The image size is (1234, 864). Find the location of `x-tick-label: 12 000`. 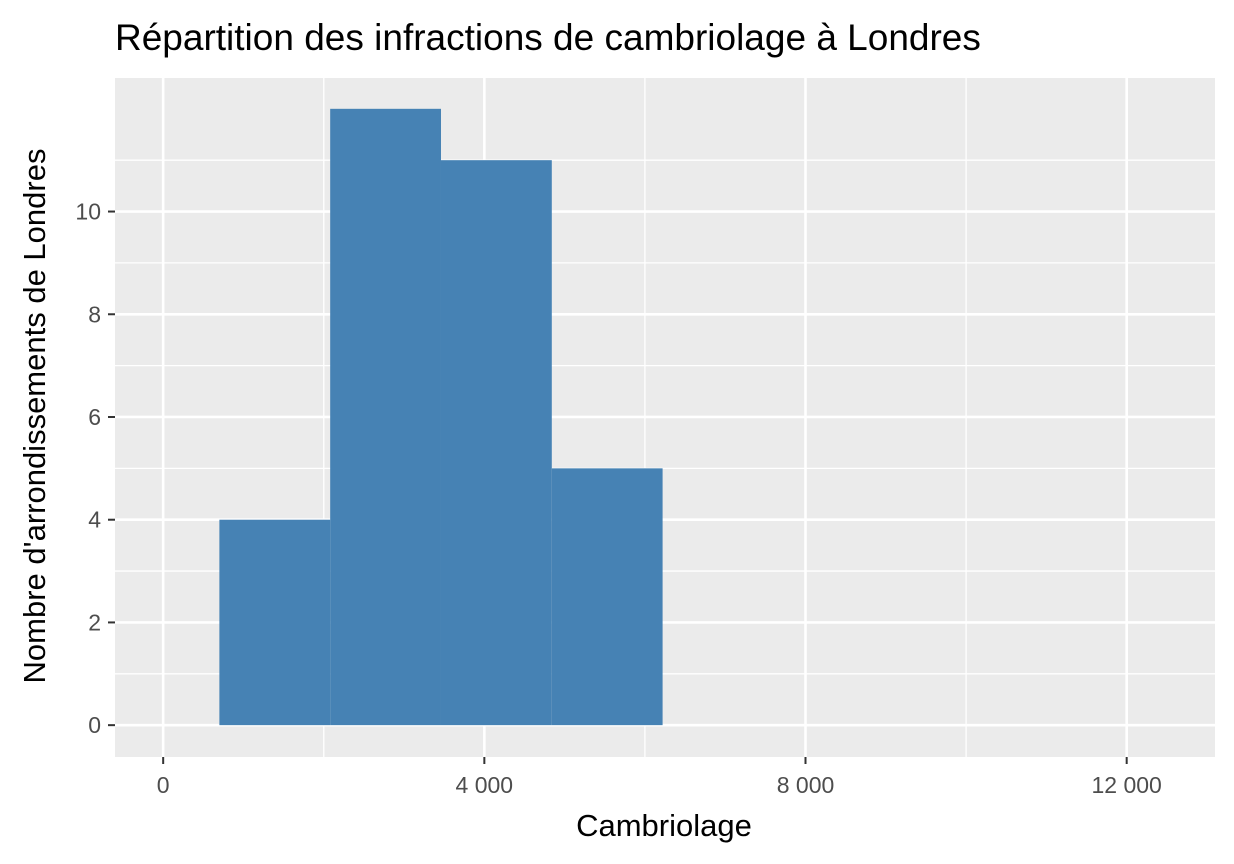

x-tick-label: 12 000 is located at coordinates (1126, 785).